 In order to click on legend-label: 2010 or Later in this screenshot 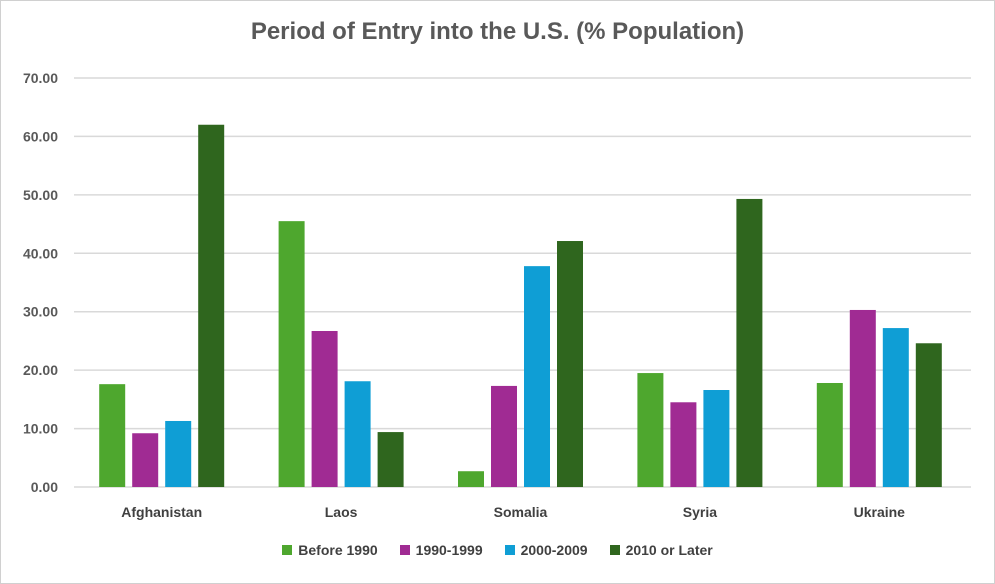, I will do `click(669, 550)`.